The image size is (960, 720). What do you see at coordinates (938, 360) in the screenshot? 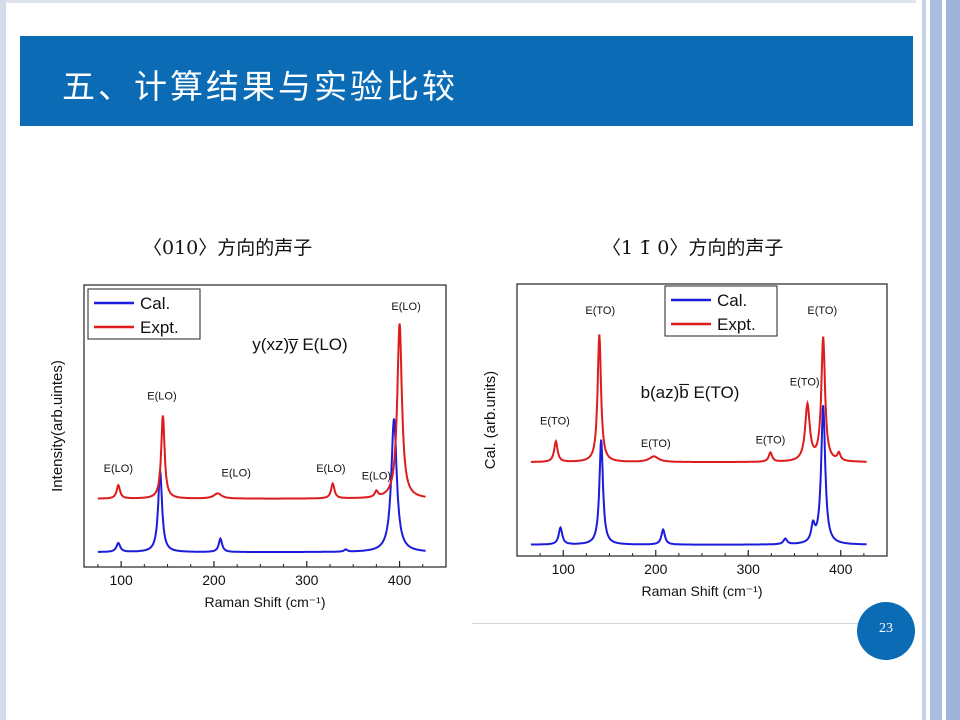
I see `slide-right-decor-stripes` at bounding box center [938, 360].